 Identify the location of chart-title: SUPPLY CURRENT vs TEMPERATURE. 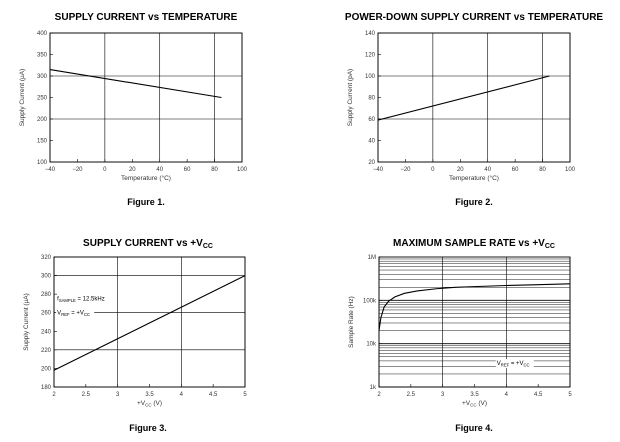
(146, 17).